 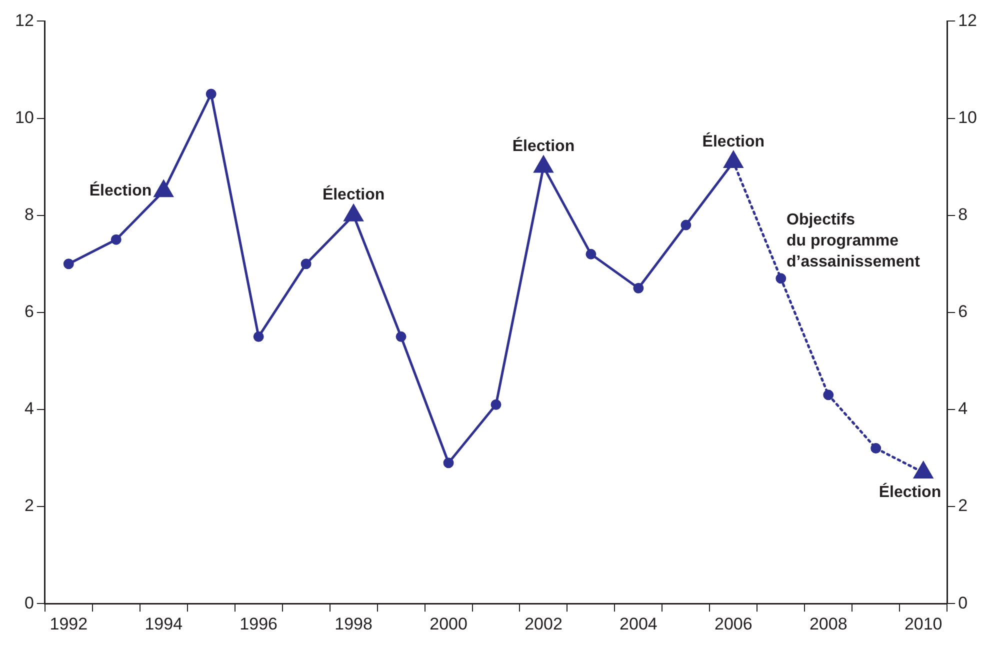 I want to click on x-tick-label: 2010, so click(x=923, y=624).